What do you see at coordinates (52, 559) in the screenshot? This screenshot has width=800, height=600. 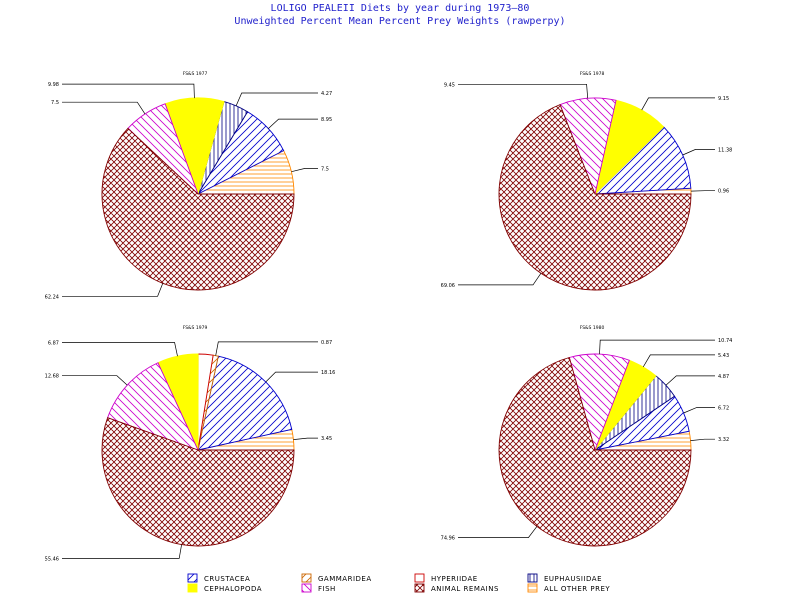 I see `slice-value-label: 55.46` at bounding box center [52, 559].